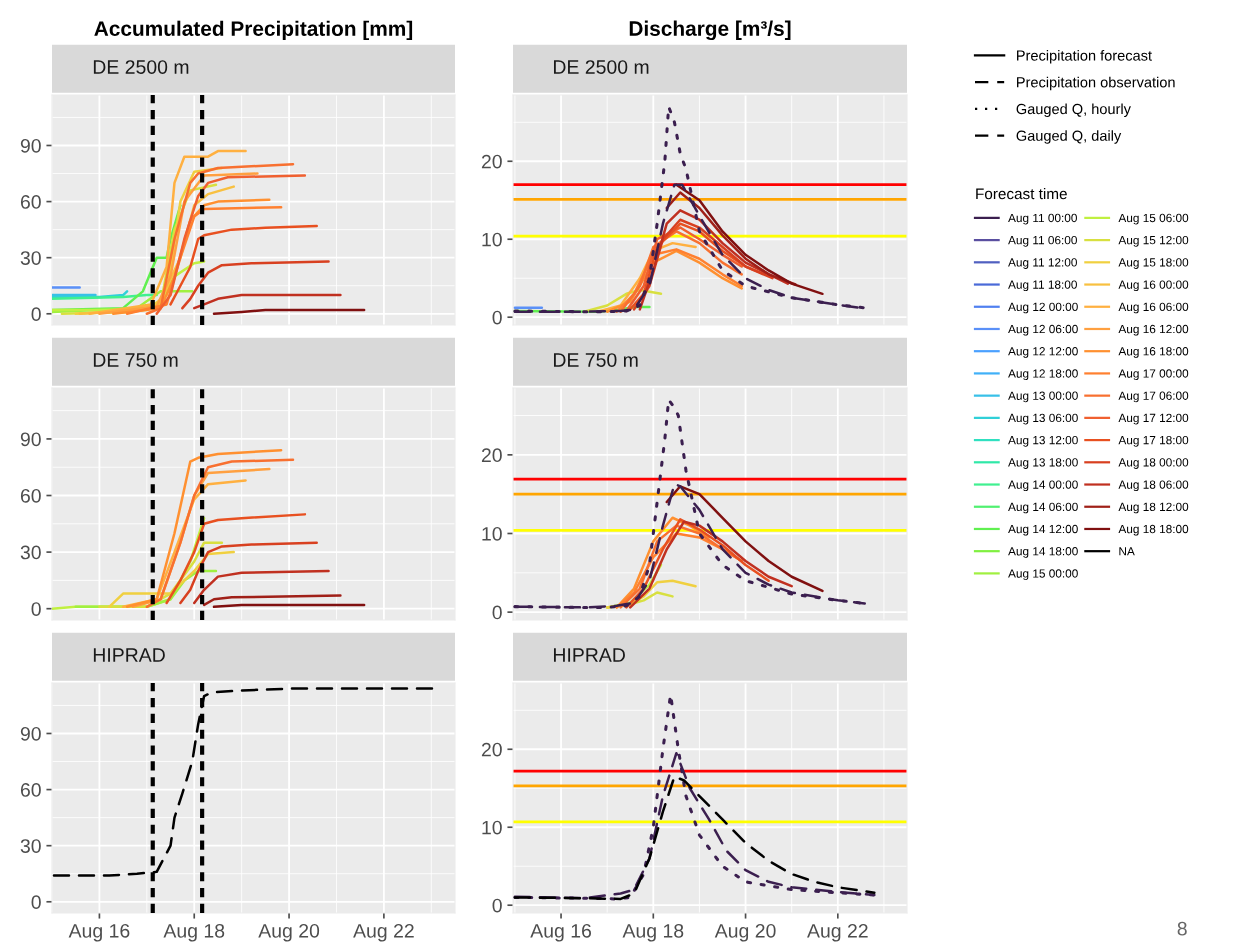 This screenshot has height=947, width=1234. I want to click on legend-label: Aug 12 12:00, so click(1043, 352).